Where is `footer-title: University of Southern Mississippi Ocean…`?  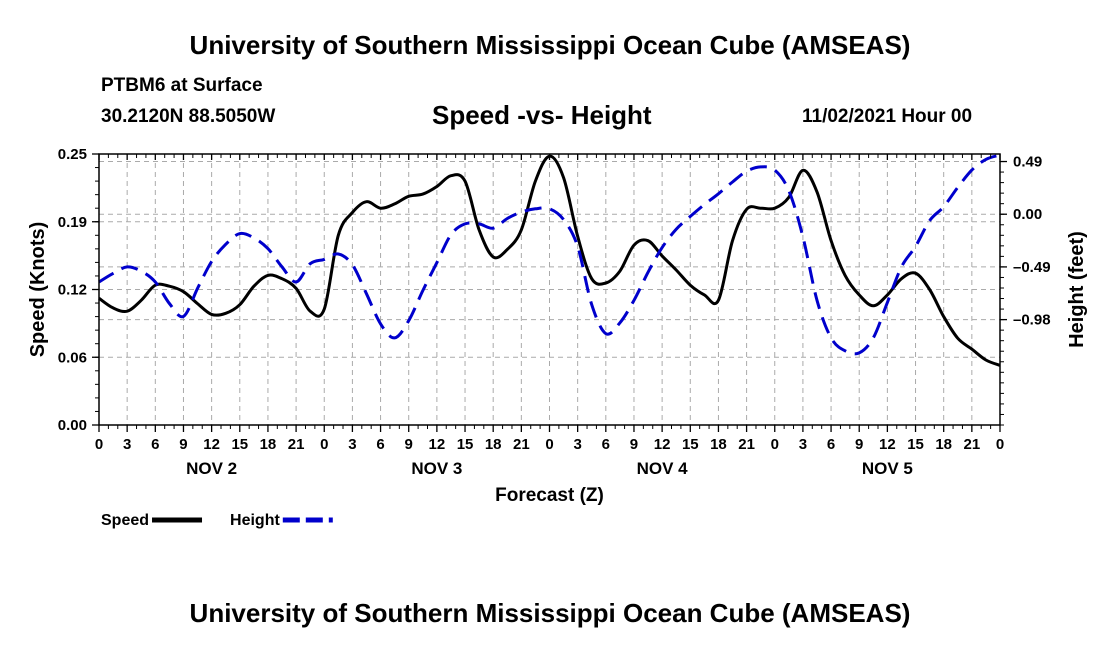
footer-title: University of Southern Mississippi Ocean… is located at coordinates (550, 613).